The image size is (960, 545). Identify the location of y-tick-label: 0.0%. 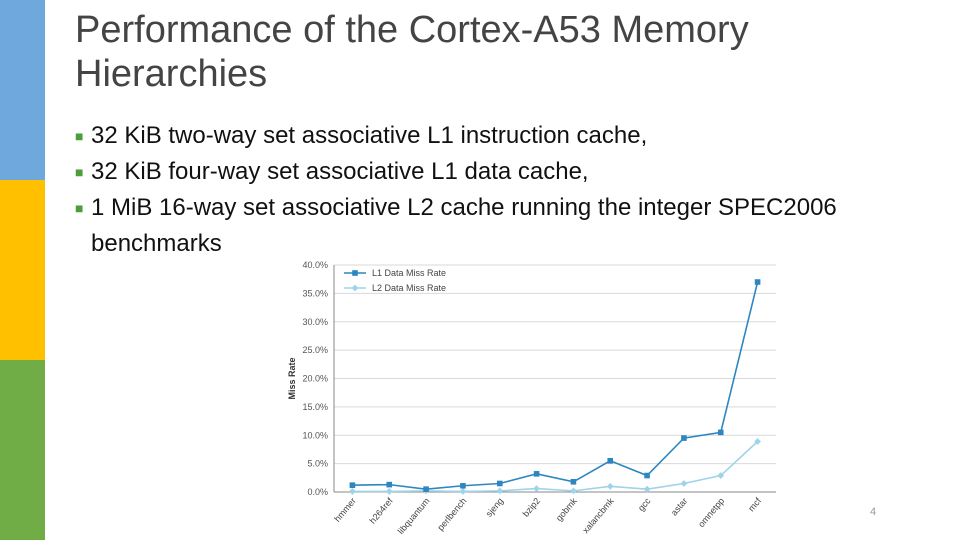
(317, 492).